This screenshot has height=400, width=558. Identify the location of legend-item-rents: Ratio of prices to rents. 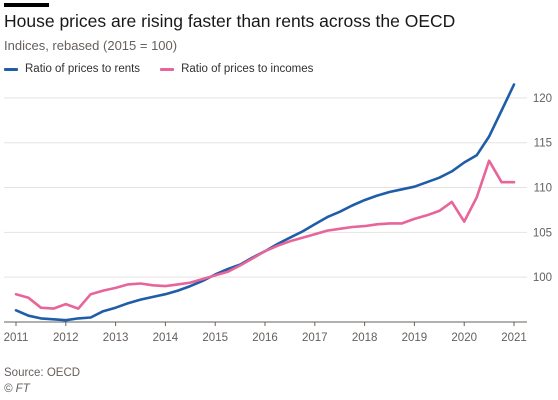
(72, 69).